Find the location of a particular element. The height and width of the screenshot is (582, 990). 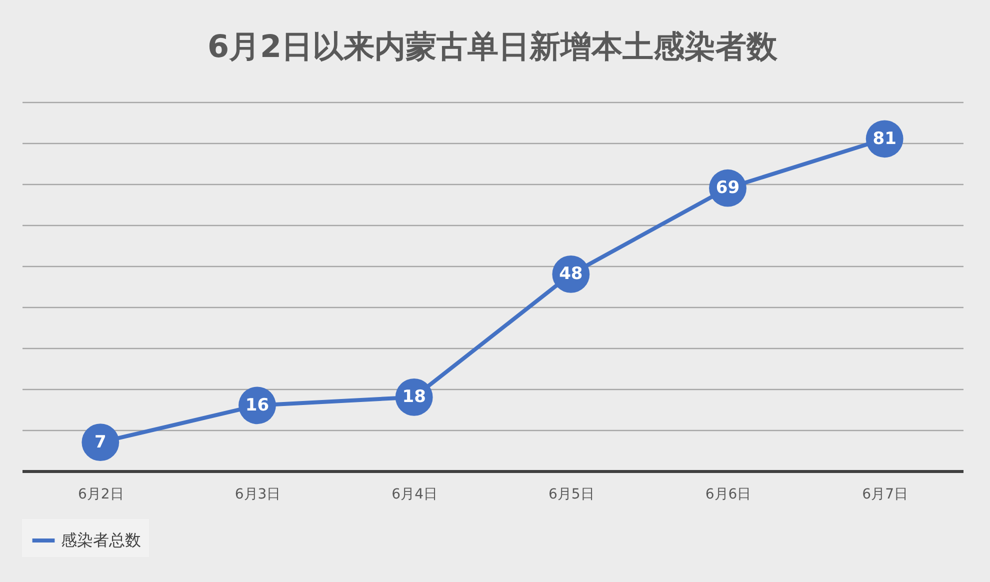

legend-label: 感染者总数 is located at coordinates (101, 540).